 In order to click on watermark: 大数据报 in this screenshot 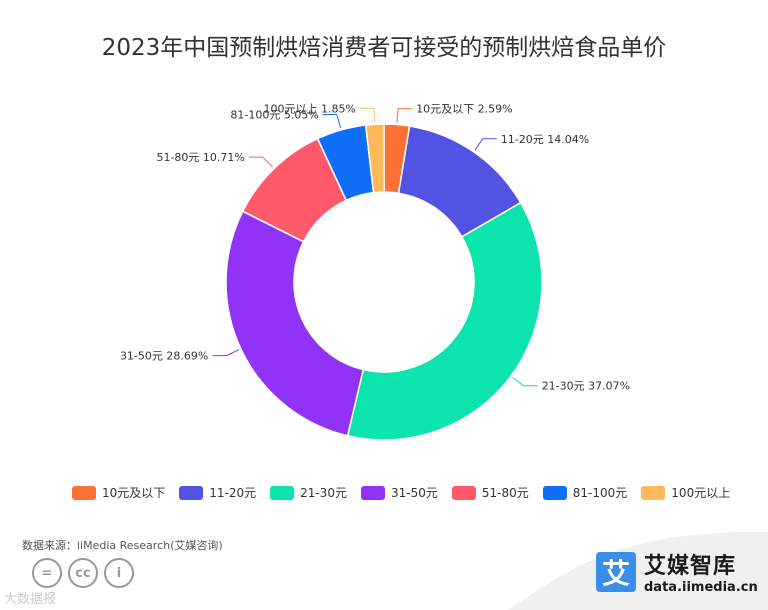, I will do `click(30, 599)`.